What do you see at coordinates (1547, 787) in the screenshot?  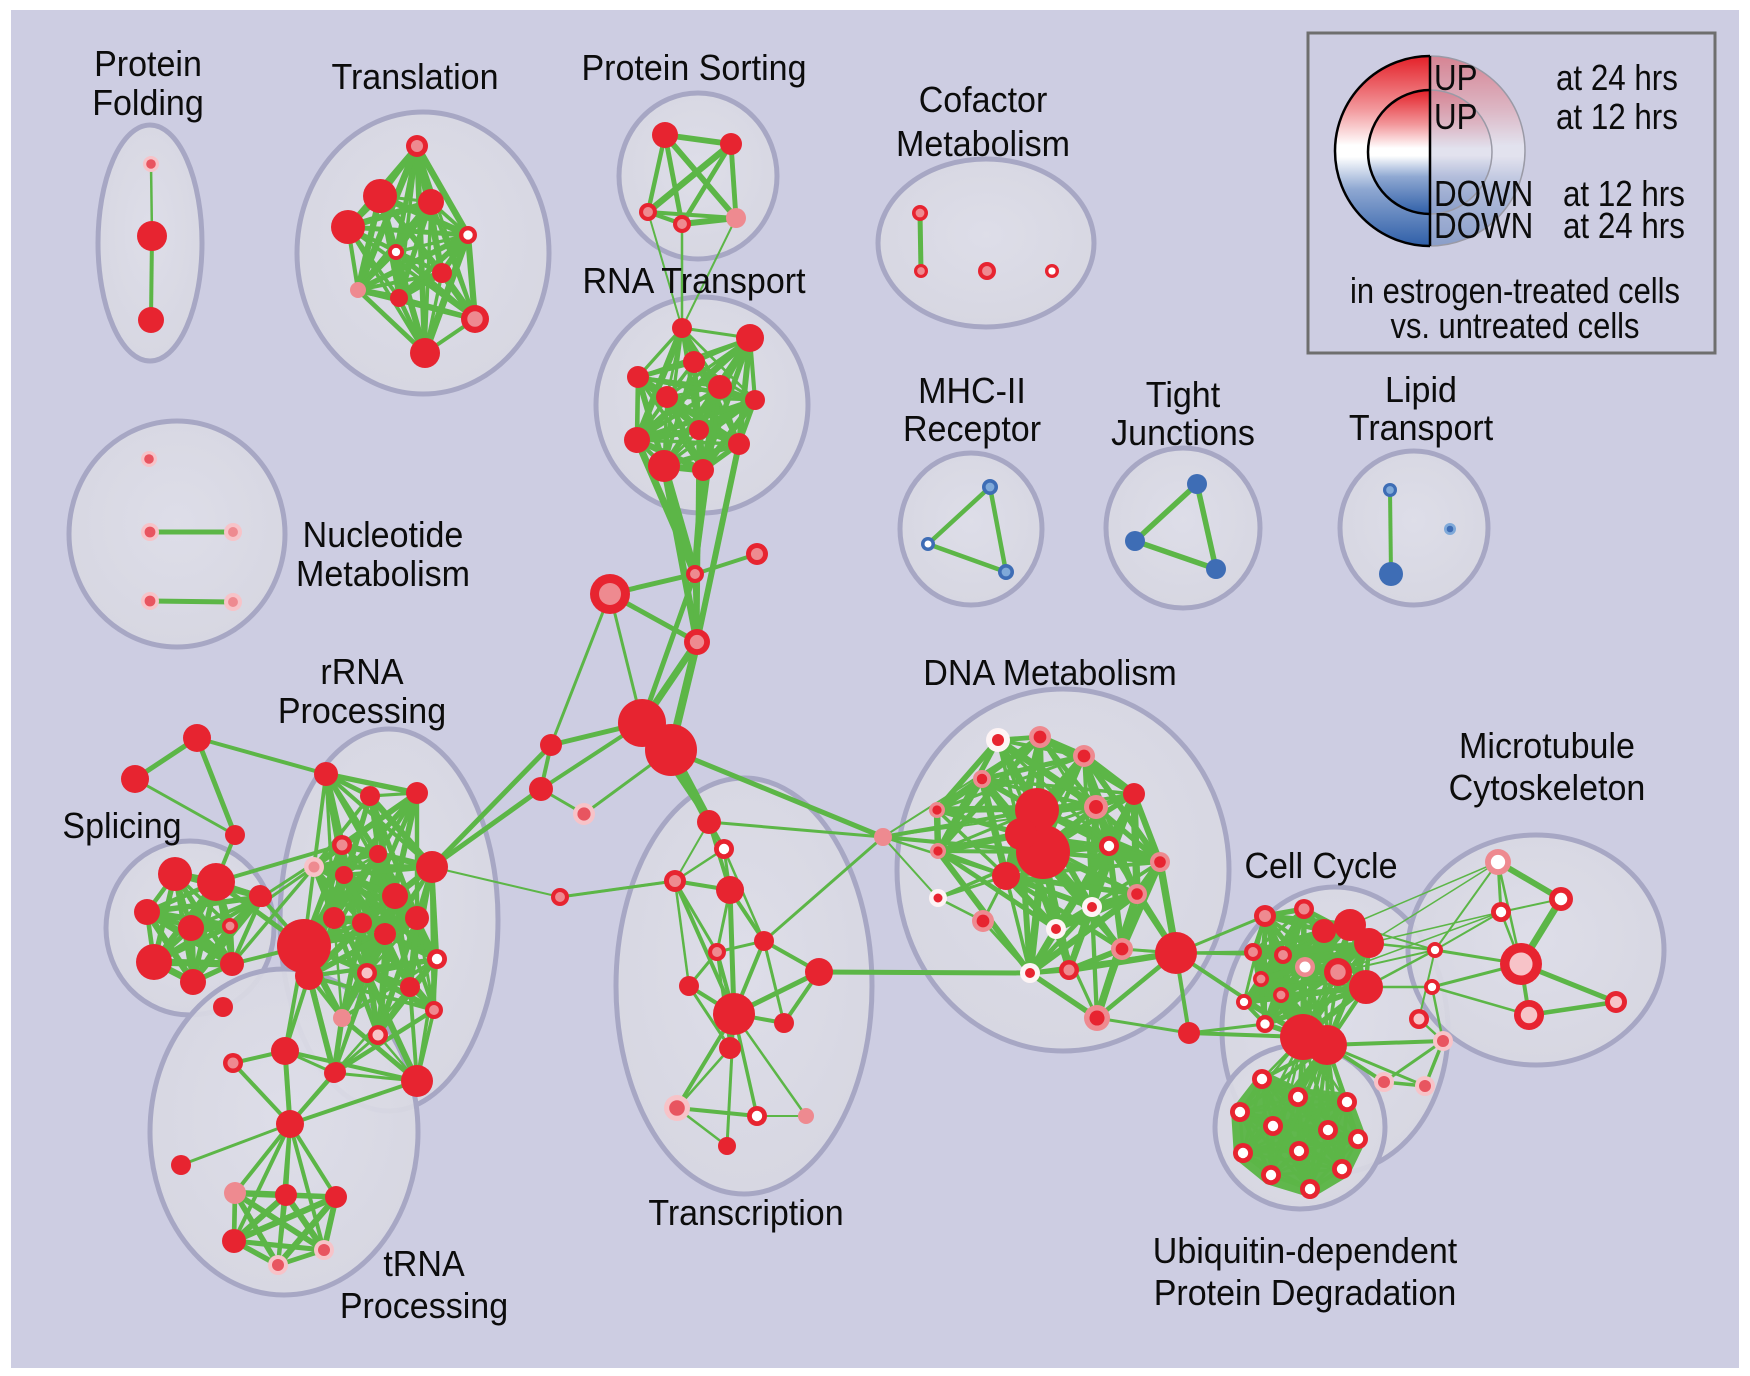 I see `svg-text: Cytoskeleton` at bounding box center [1547, 787].